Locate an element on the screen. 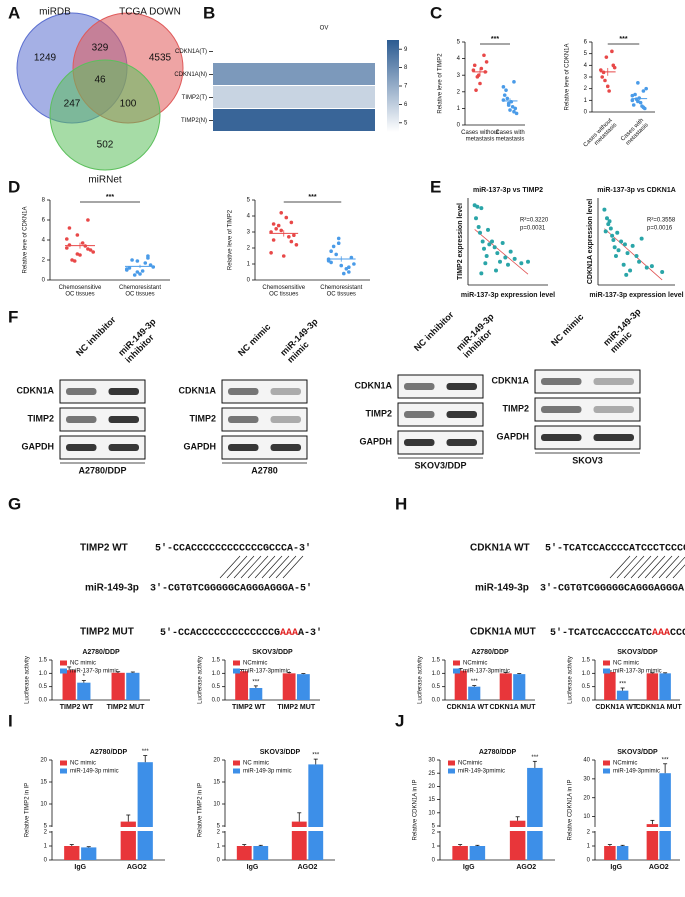  legend-swatch is located at coordinates (63, 663).